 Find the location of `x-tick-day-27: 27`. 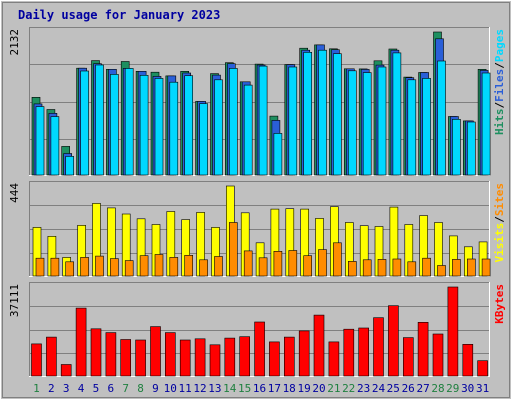

x-tick-day-27: 27 is located at coordinates (422, 388).